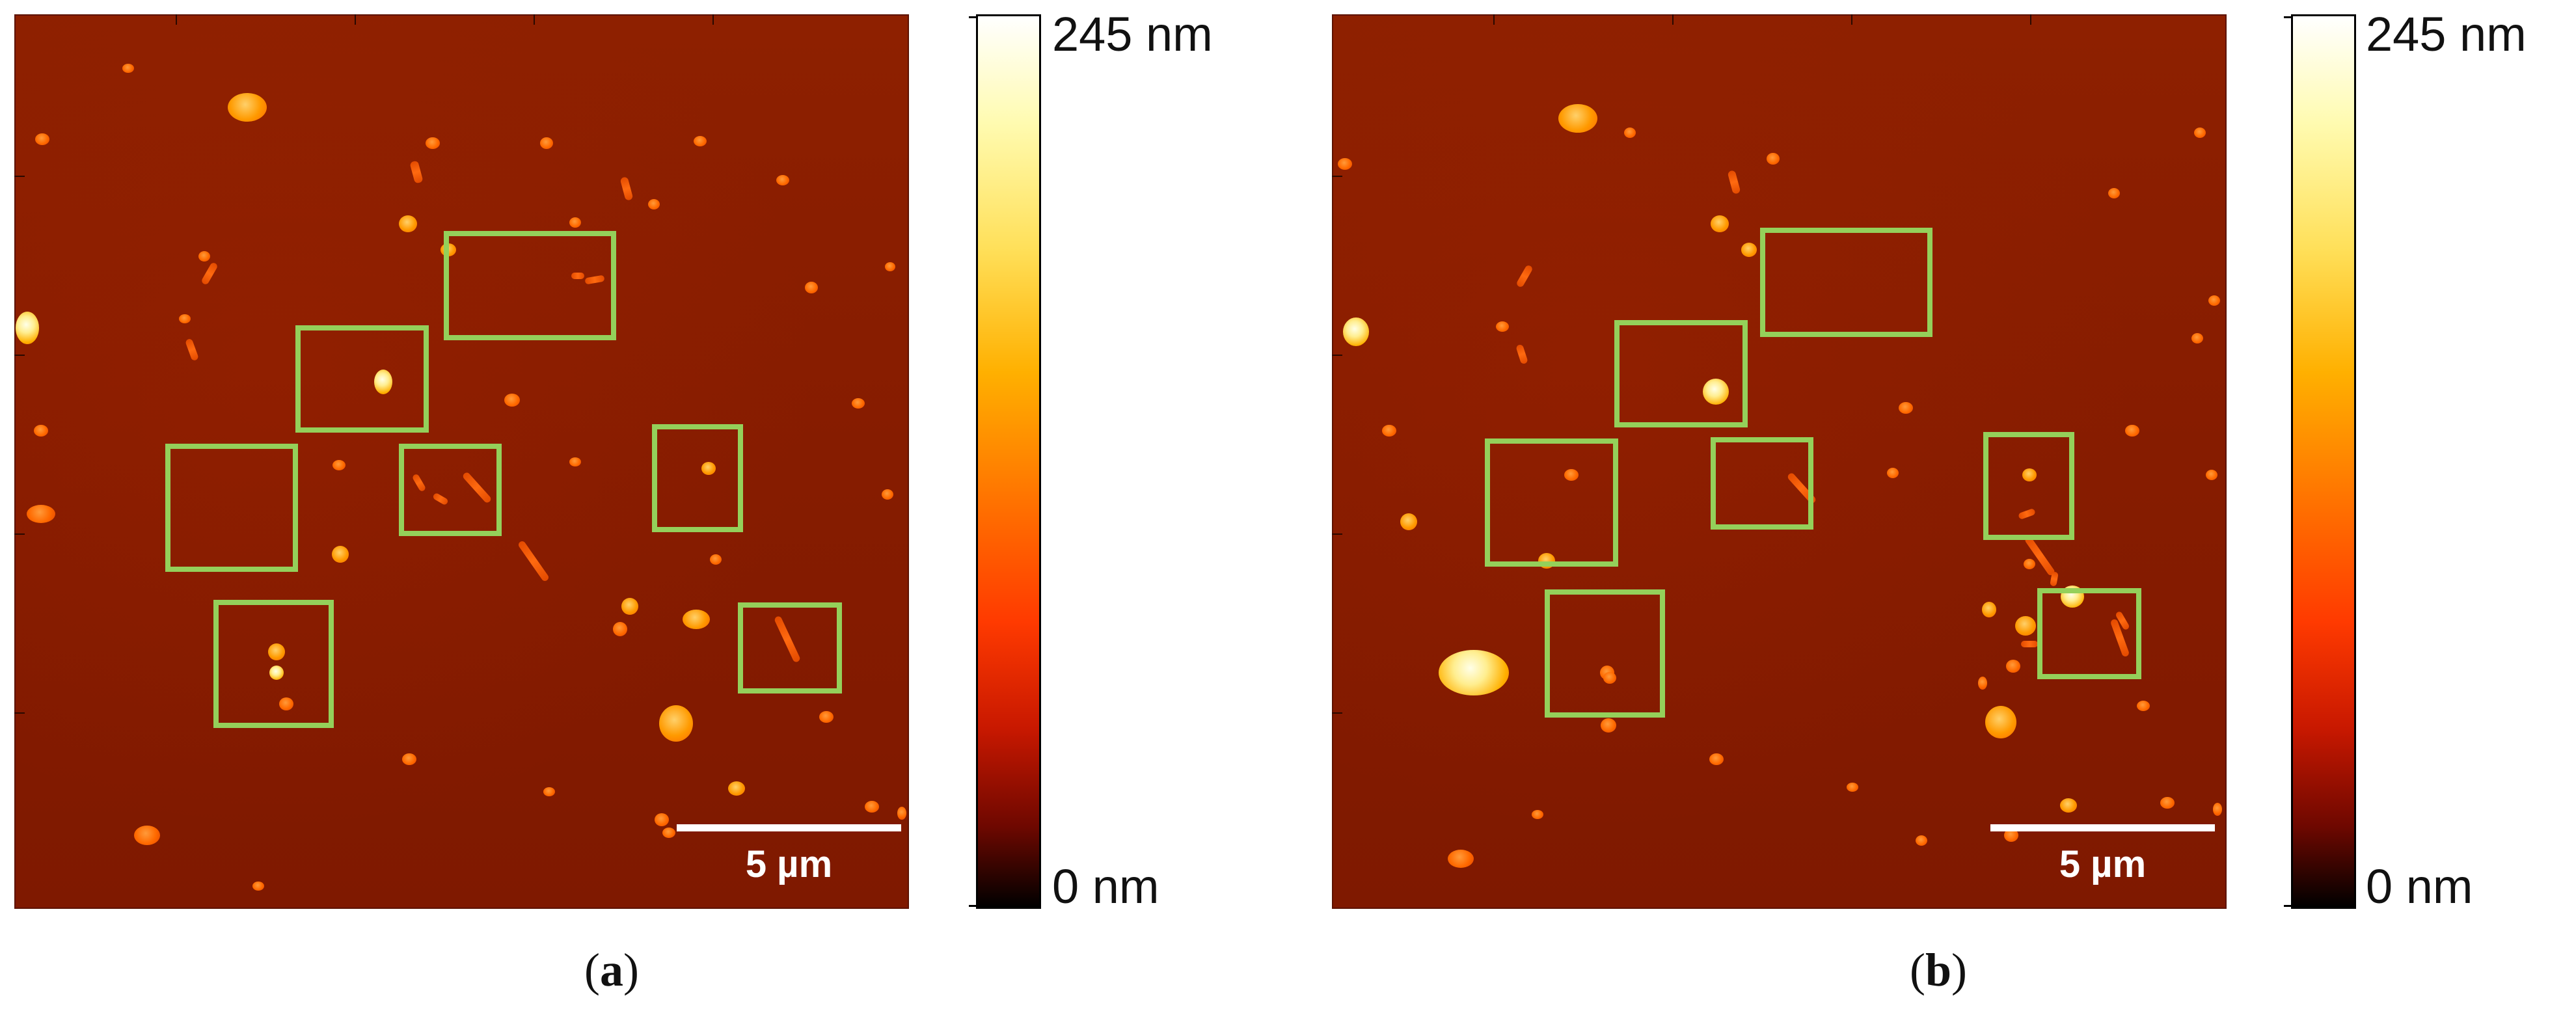 Image resolution: width=2576 pixels, height=1024 pixels. Describe the element at coordinates (1005, 461) in the screenshot. I see `height-colorbar-a` at that location.